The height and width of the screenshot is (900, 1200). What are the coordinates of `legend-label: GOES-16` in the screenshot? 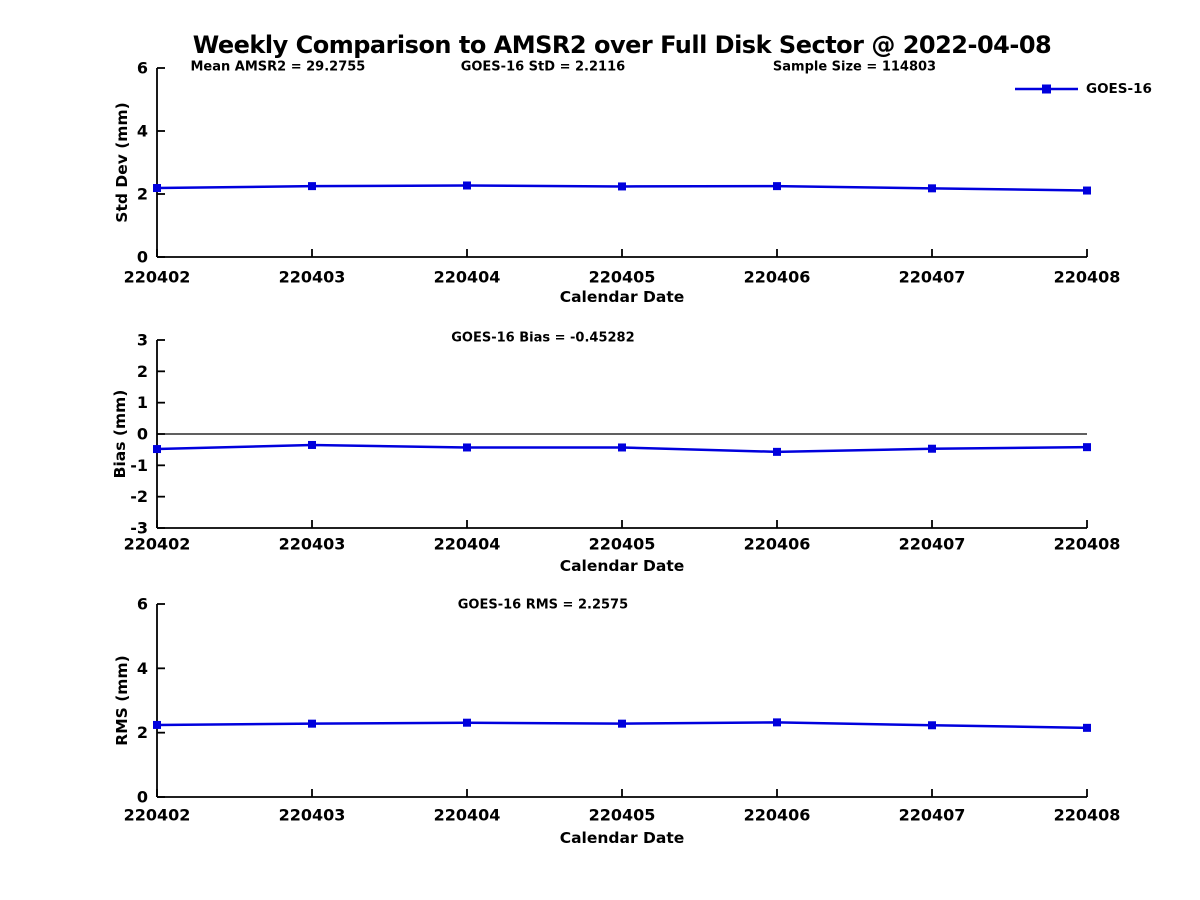 It's located at (1119, 89).